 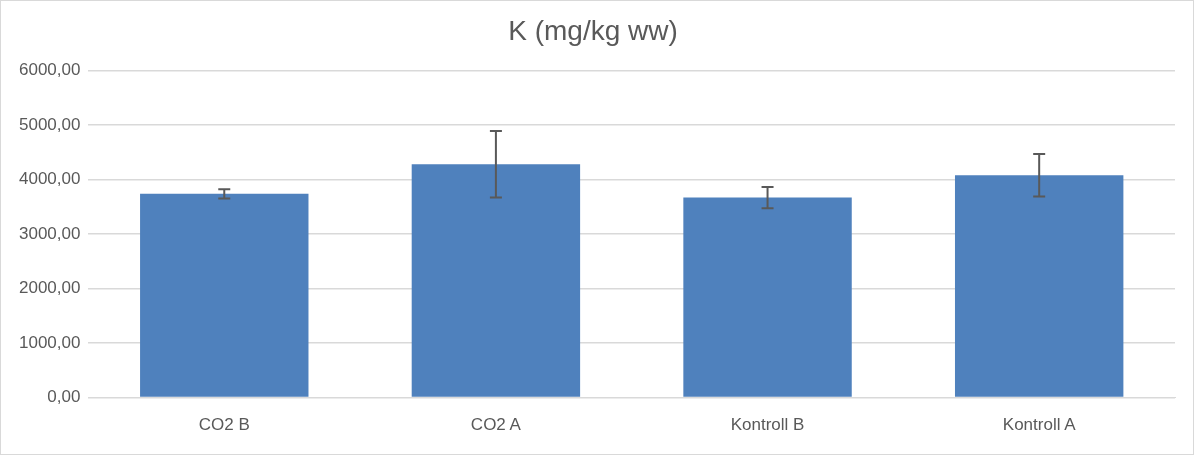 What do you see at coordinates (224, 425) in the screenshot?
I see `x-tick-label: CO2 B` at bounding box center [224, 425].